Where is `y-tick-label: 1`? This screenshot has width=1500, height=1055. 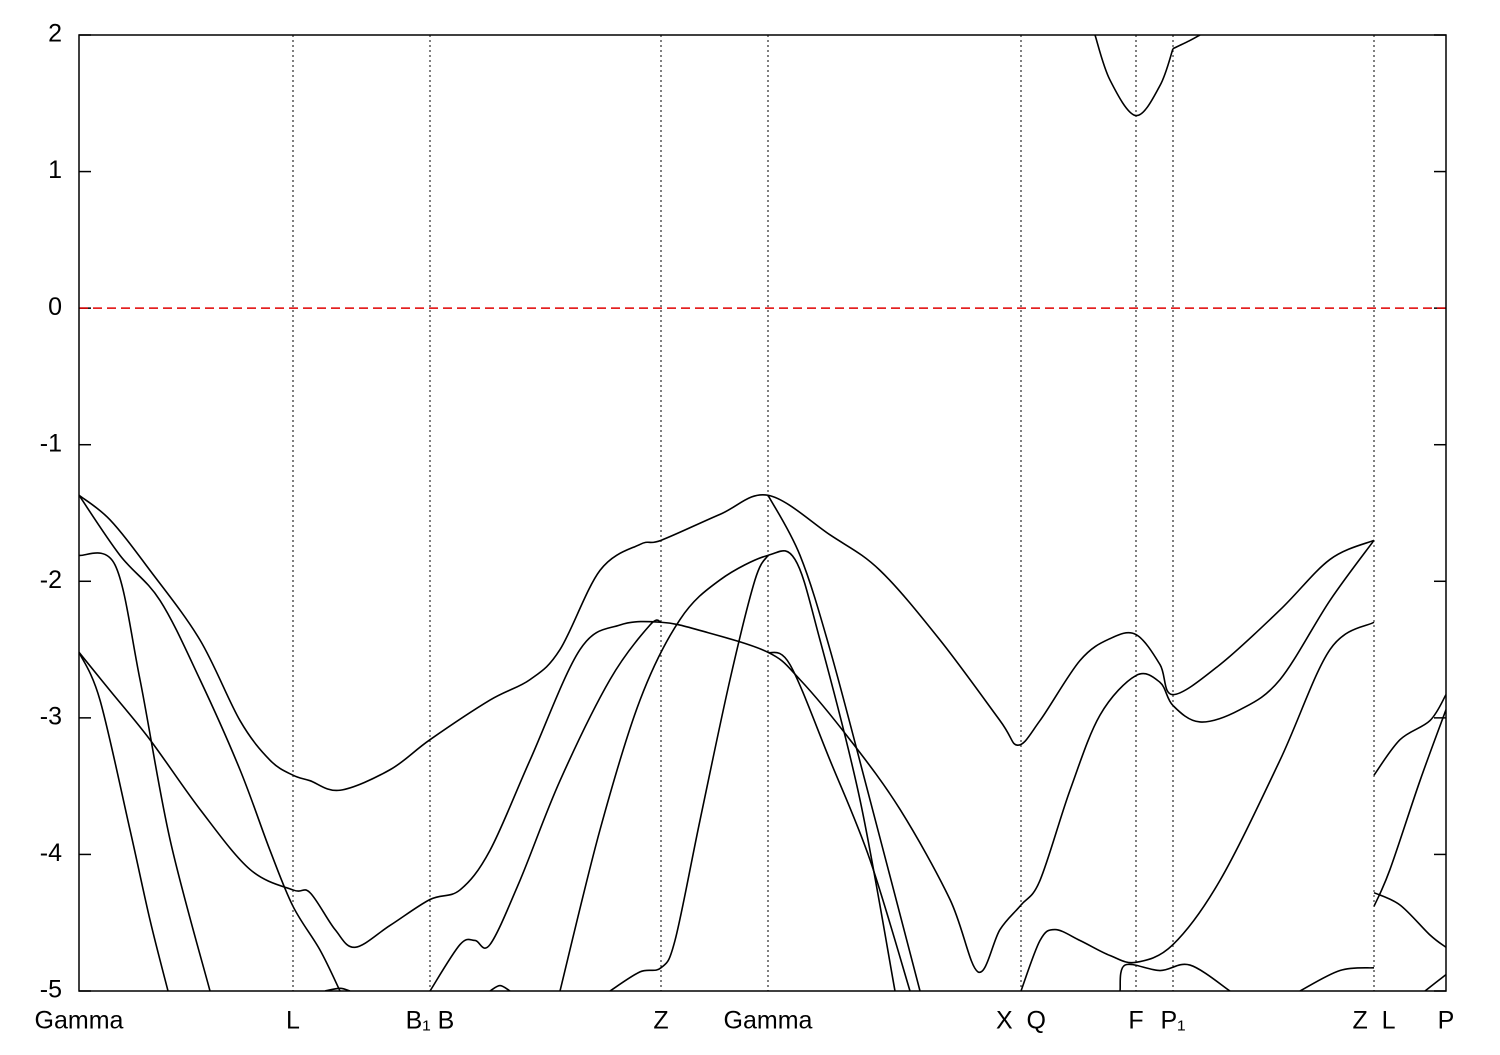
y-tick-label: 1 is located at coordinates (55, 170).